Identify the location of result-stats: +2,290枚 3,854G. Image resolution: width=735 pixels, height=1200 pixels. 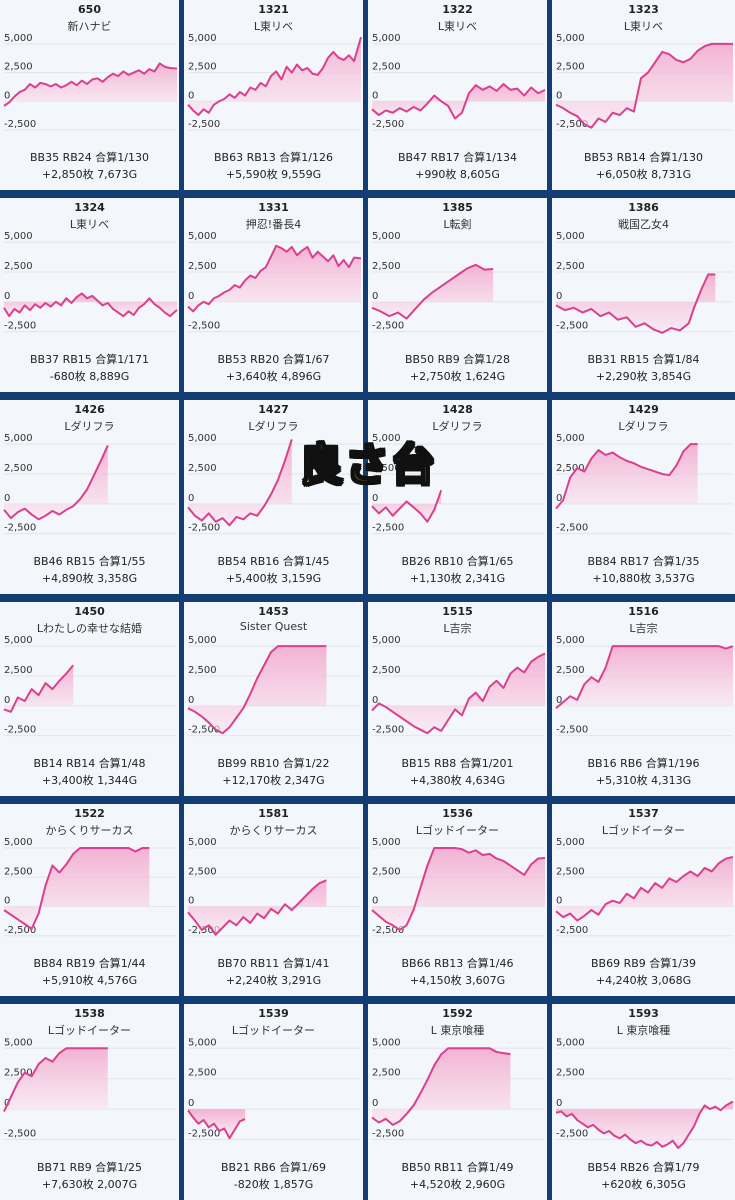
(643, 376).